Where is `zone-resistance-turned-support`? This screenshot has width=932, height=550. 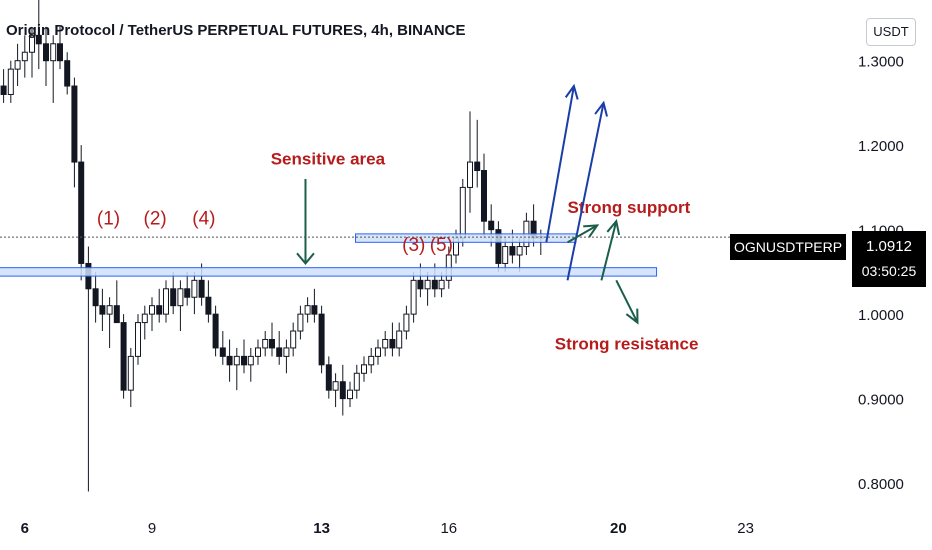
zone-resistance-turned-support is located at coordinates (329, 272).